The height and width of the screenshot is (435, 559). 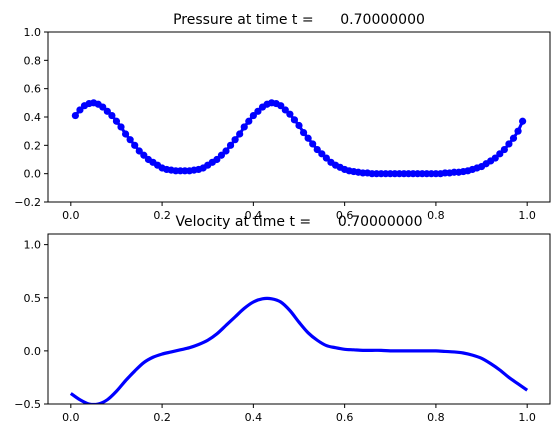 What do you see at coordinates (254, 417) in the screenshot?
I see `velocity-xtick-label: 0.4` at bounding box center [254, 417].